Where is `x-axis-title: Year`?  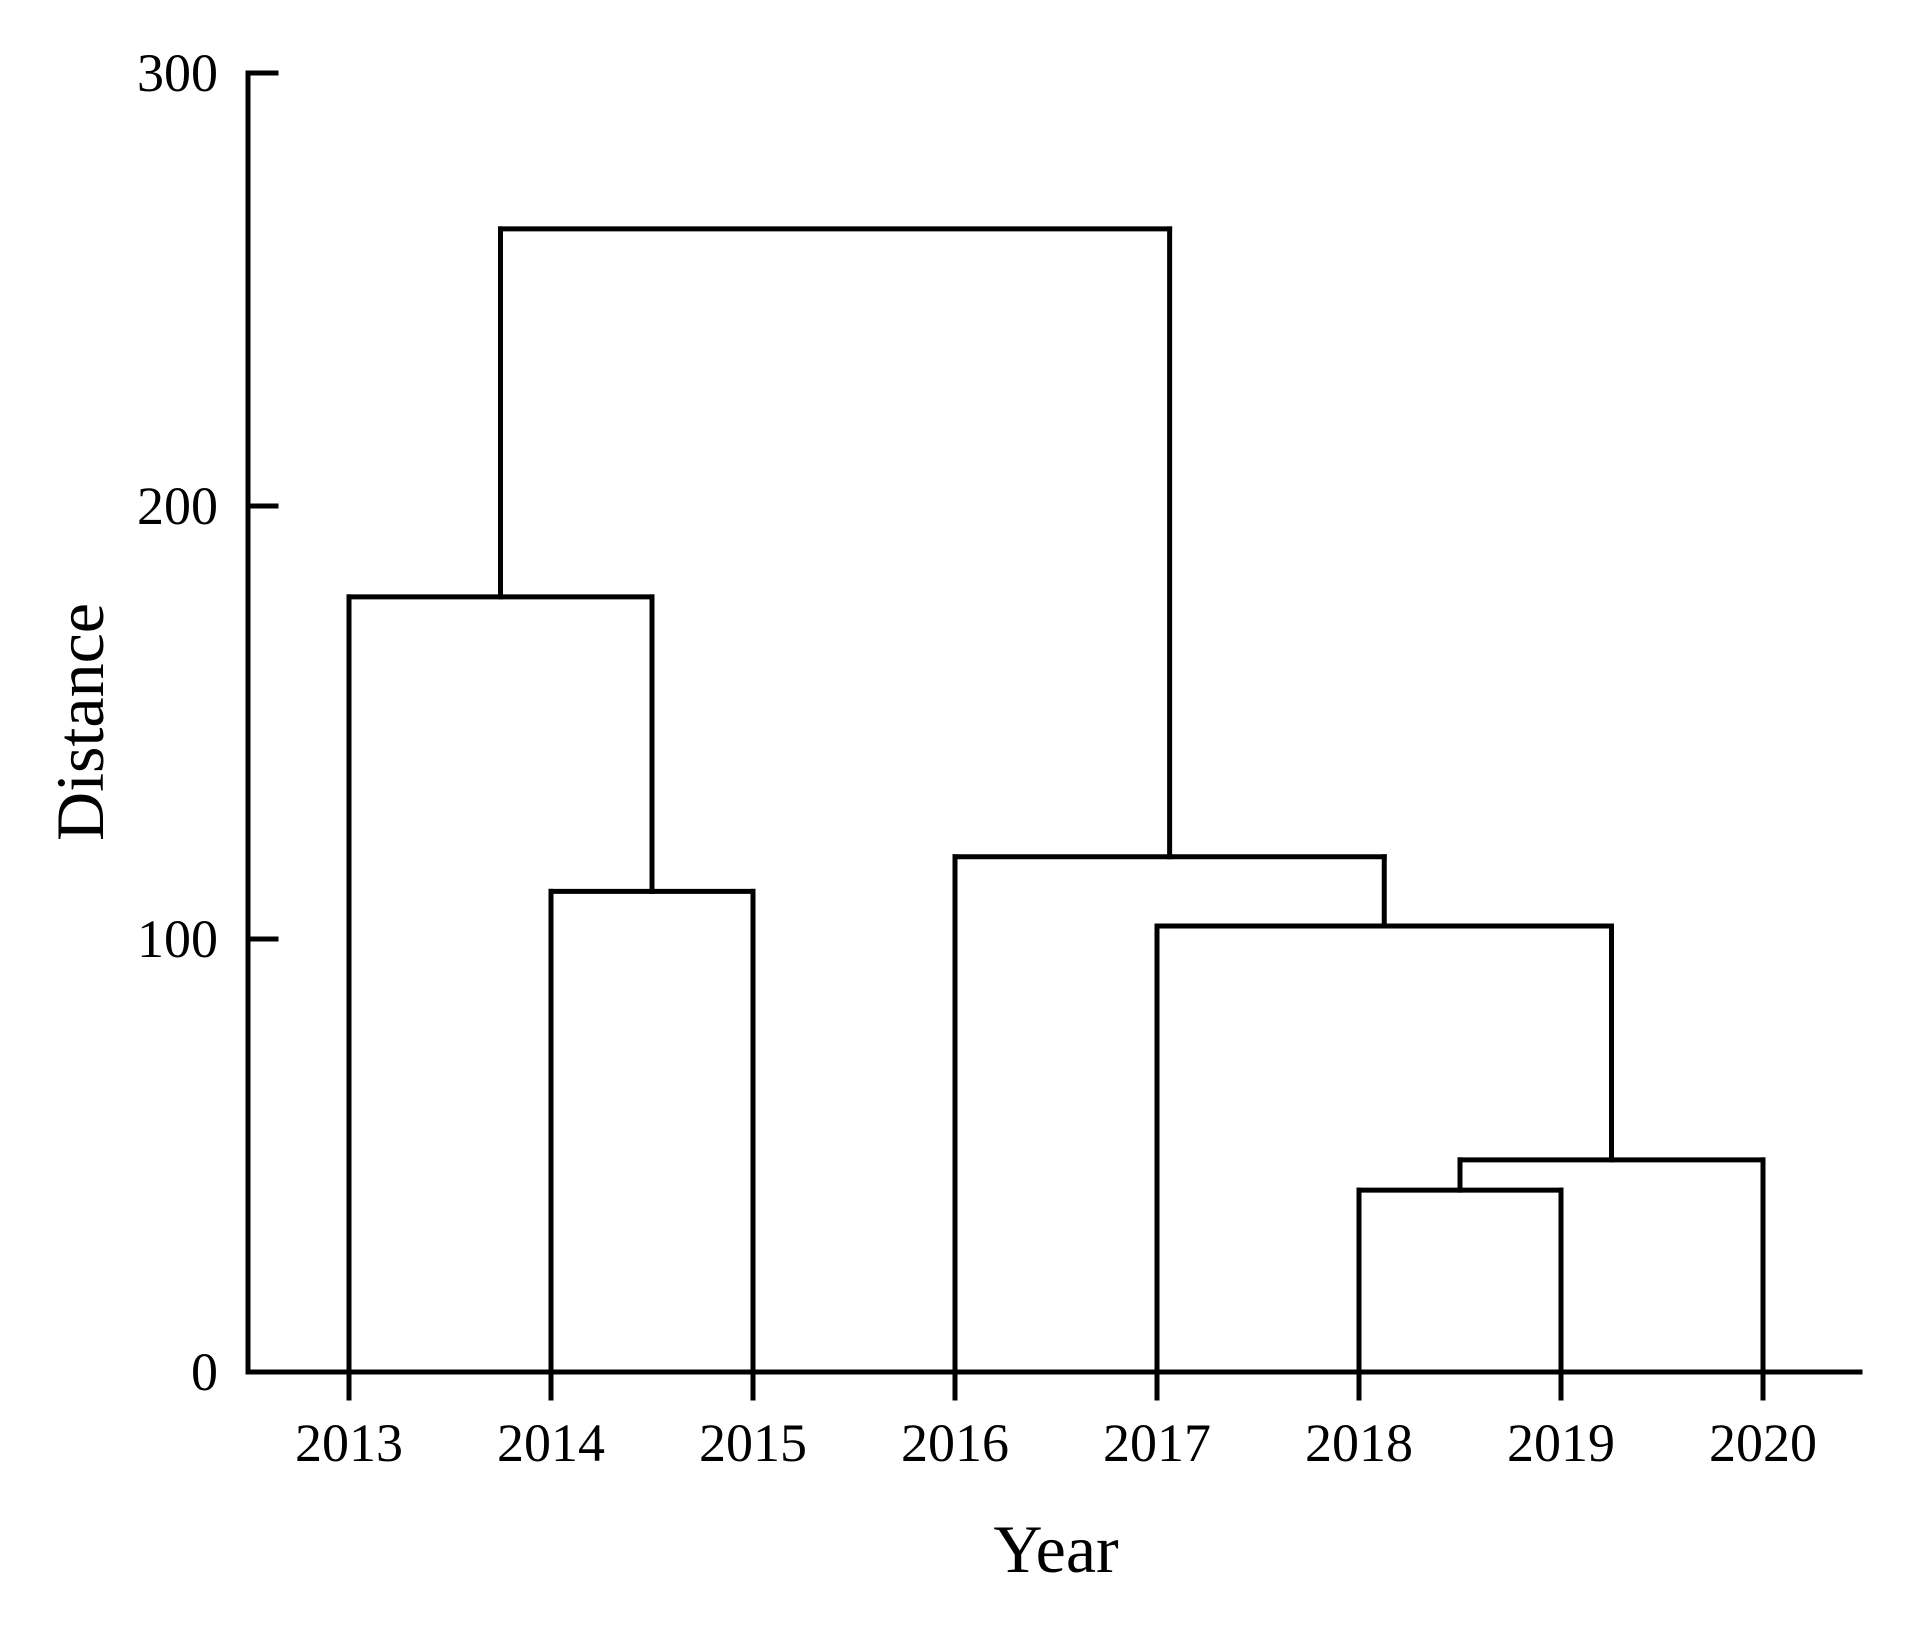 x-axis-title: Year is located at coordinates (1056, 1549).